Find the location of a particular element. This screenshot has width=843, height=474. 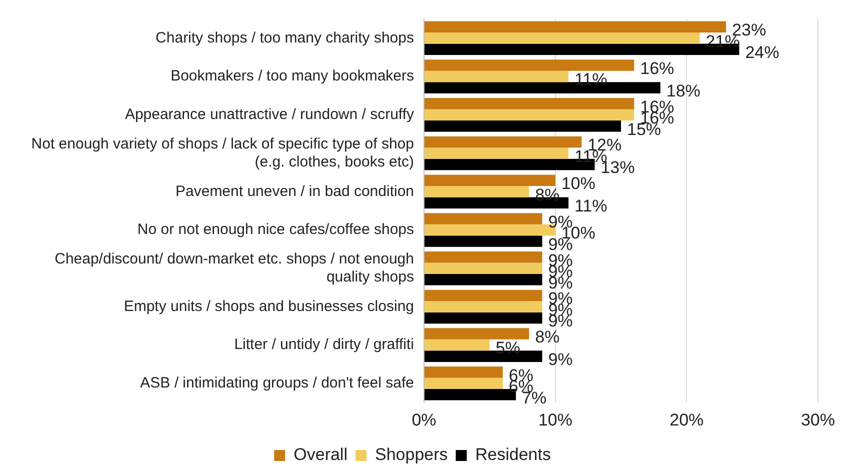

y-tick-label: Pavement uneven / in bad condition is located at coordinates (295, 191).